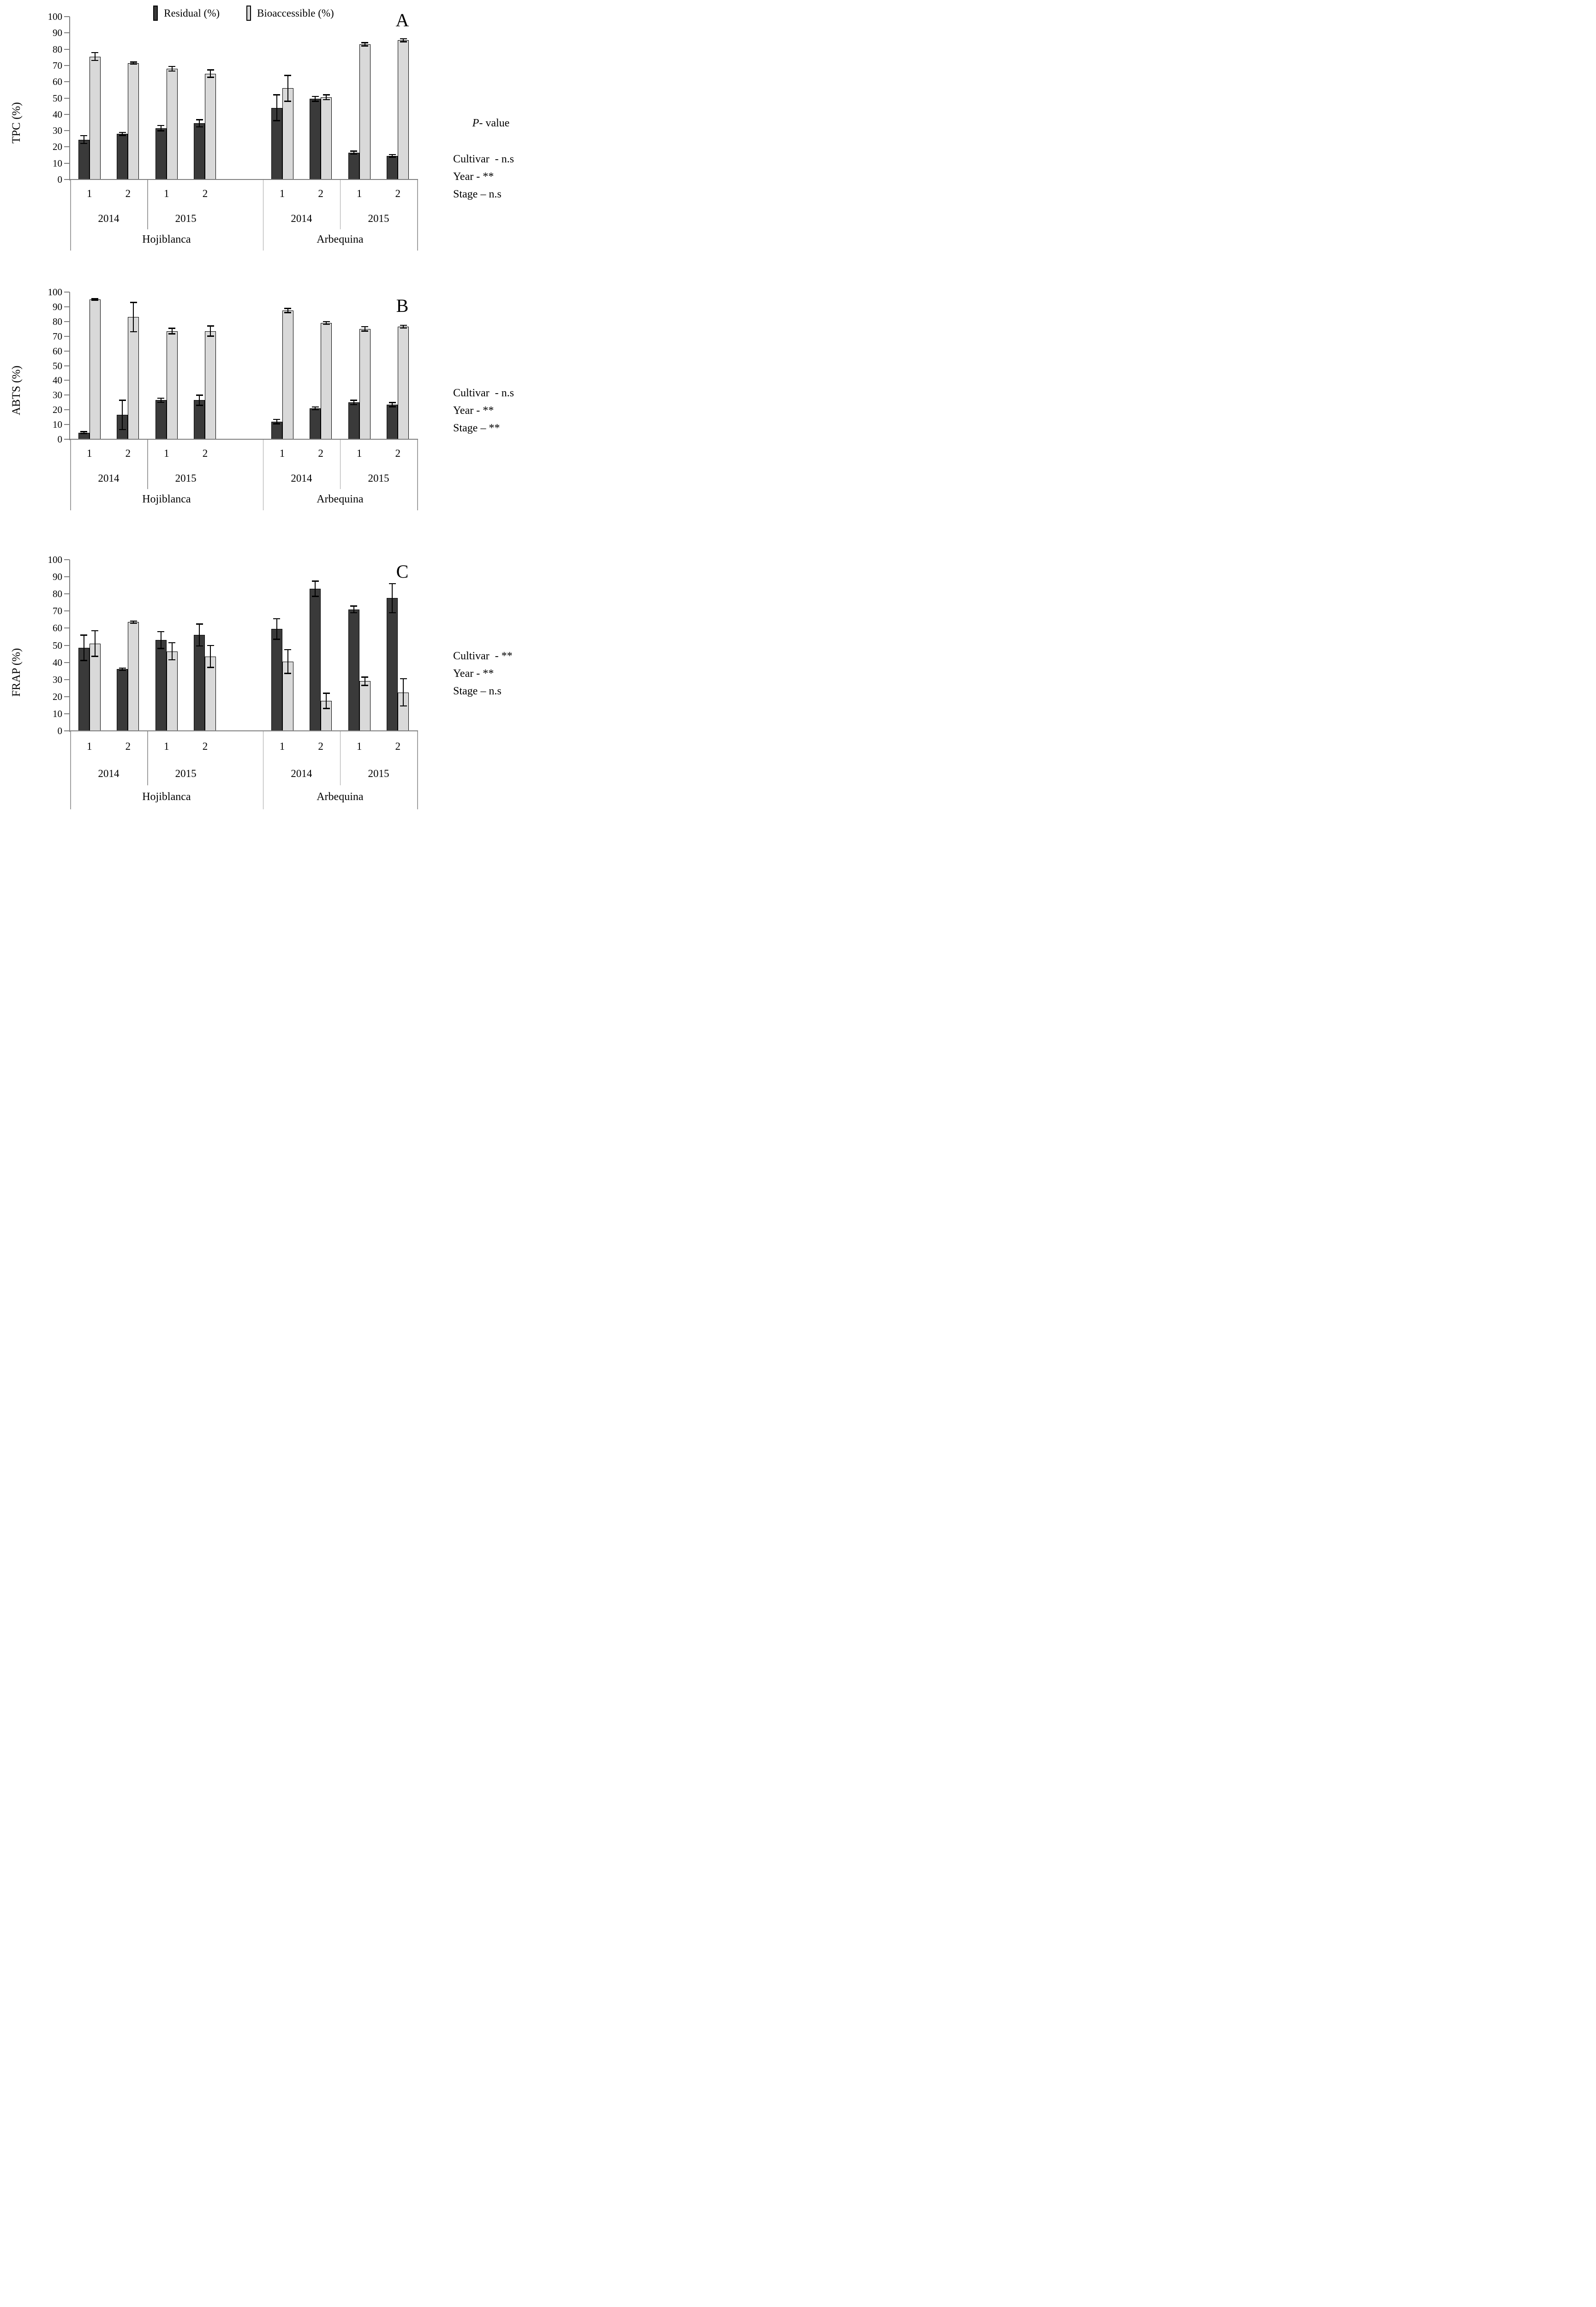 Image resolution: width=1596 pixels, height=2307 pixels. Describe the element at coordinates (109, 773) in the screenshot. I see `year-label: 2014` at that location.